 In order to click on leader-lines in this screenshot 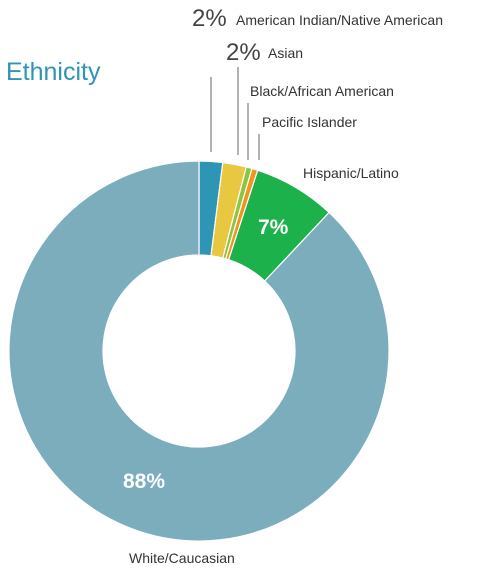, I will do `click(235, 113)`.